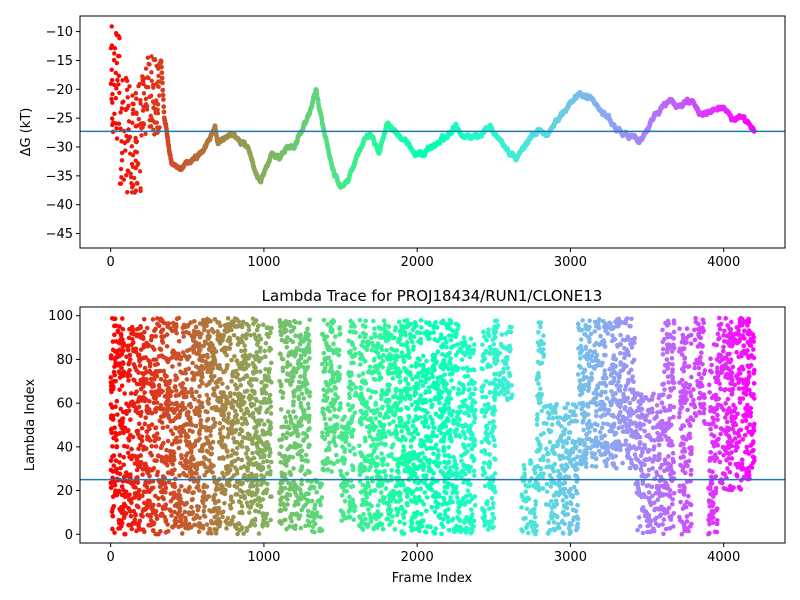 This screenshot has height=600, width=800. Describe the element at coordinates (63, 133) in the screenshot. I see `delta-g-y-ticks: −45−40−35−30−25−20−15−10` at that location.